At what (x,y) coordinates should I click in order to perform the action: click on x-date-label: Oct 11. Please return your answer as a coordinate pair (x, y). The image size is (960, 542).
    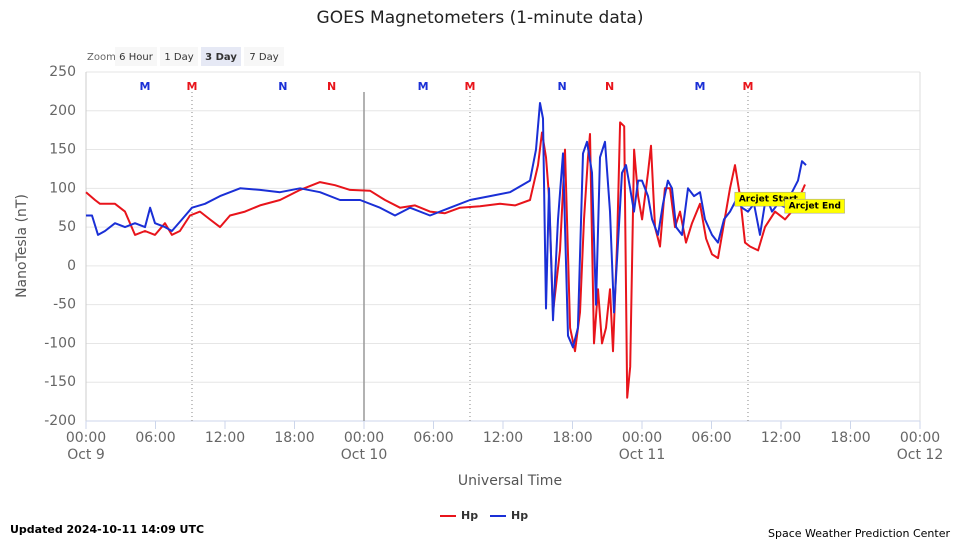
    Looking at the image, I should click on (642, 455).